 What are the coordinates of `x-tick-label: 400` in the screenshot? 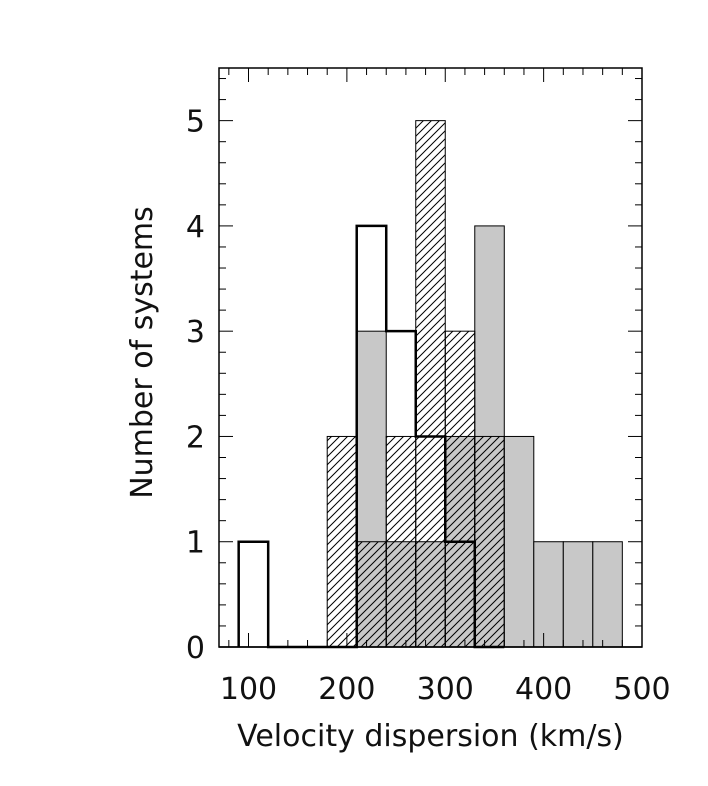 It's located at (543, 689).